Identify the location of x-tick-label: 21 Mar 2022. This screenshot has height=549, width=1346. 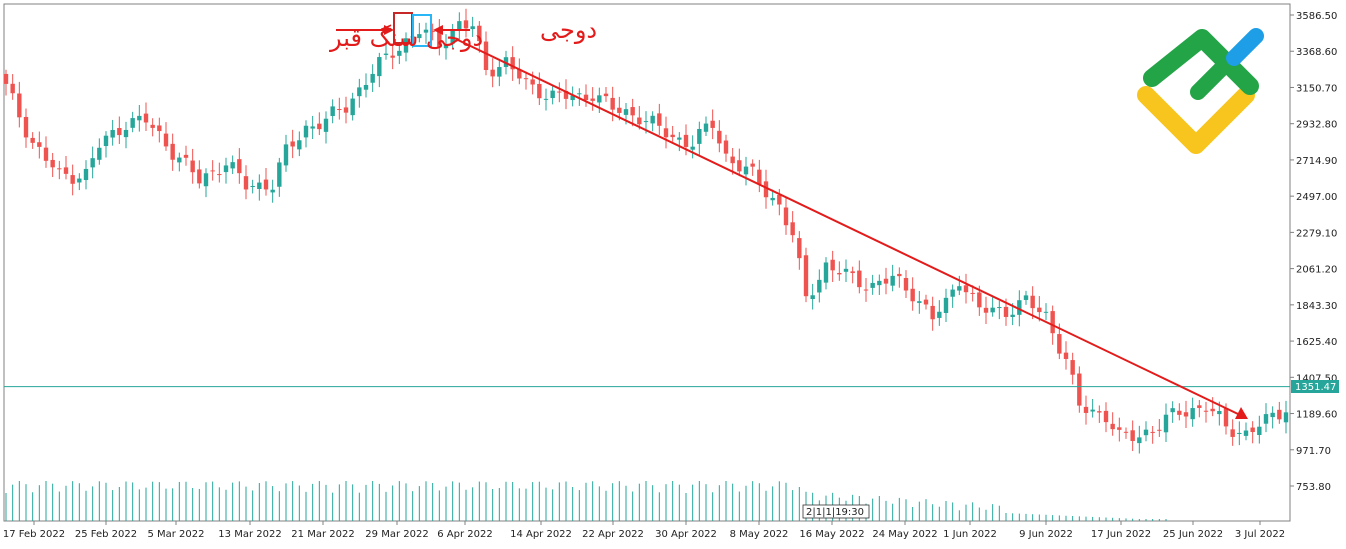
(322, 534).